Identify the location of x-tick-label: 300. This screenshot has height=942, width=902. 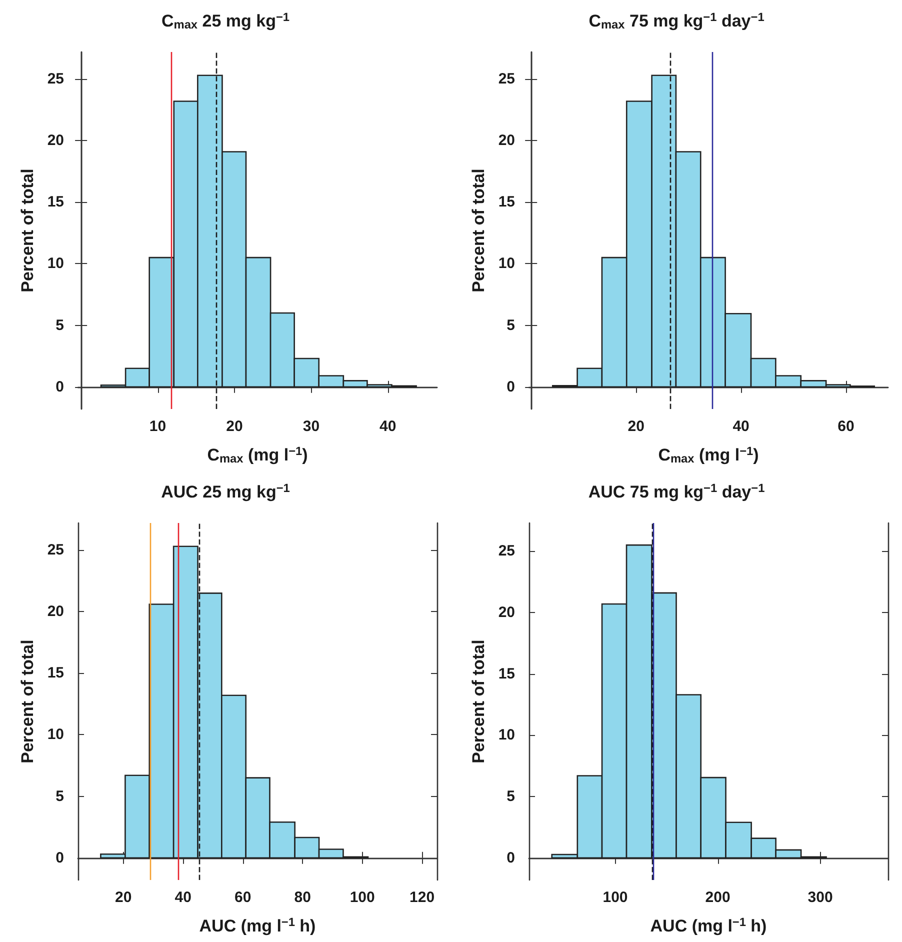
(820, 897).